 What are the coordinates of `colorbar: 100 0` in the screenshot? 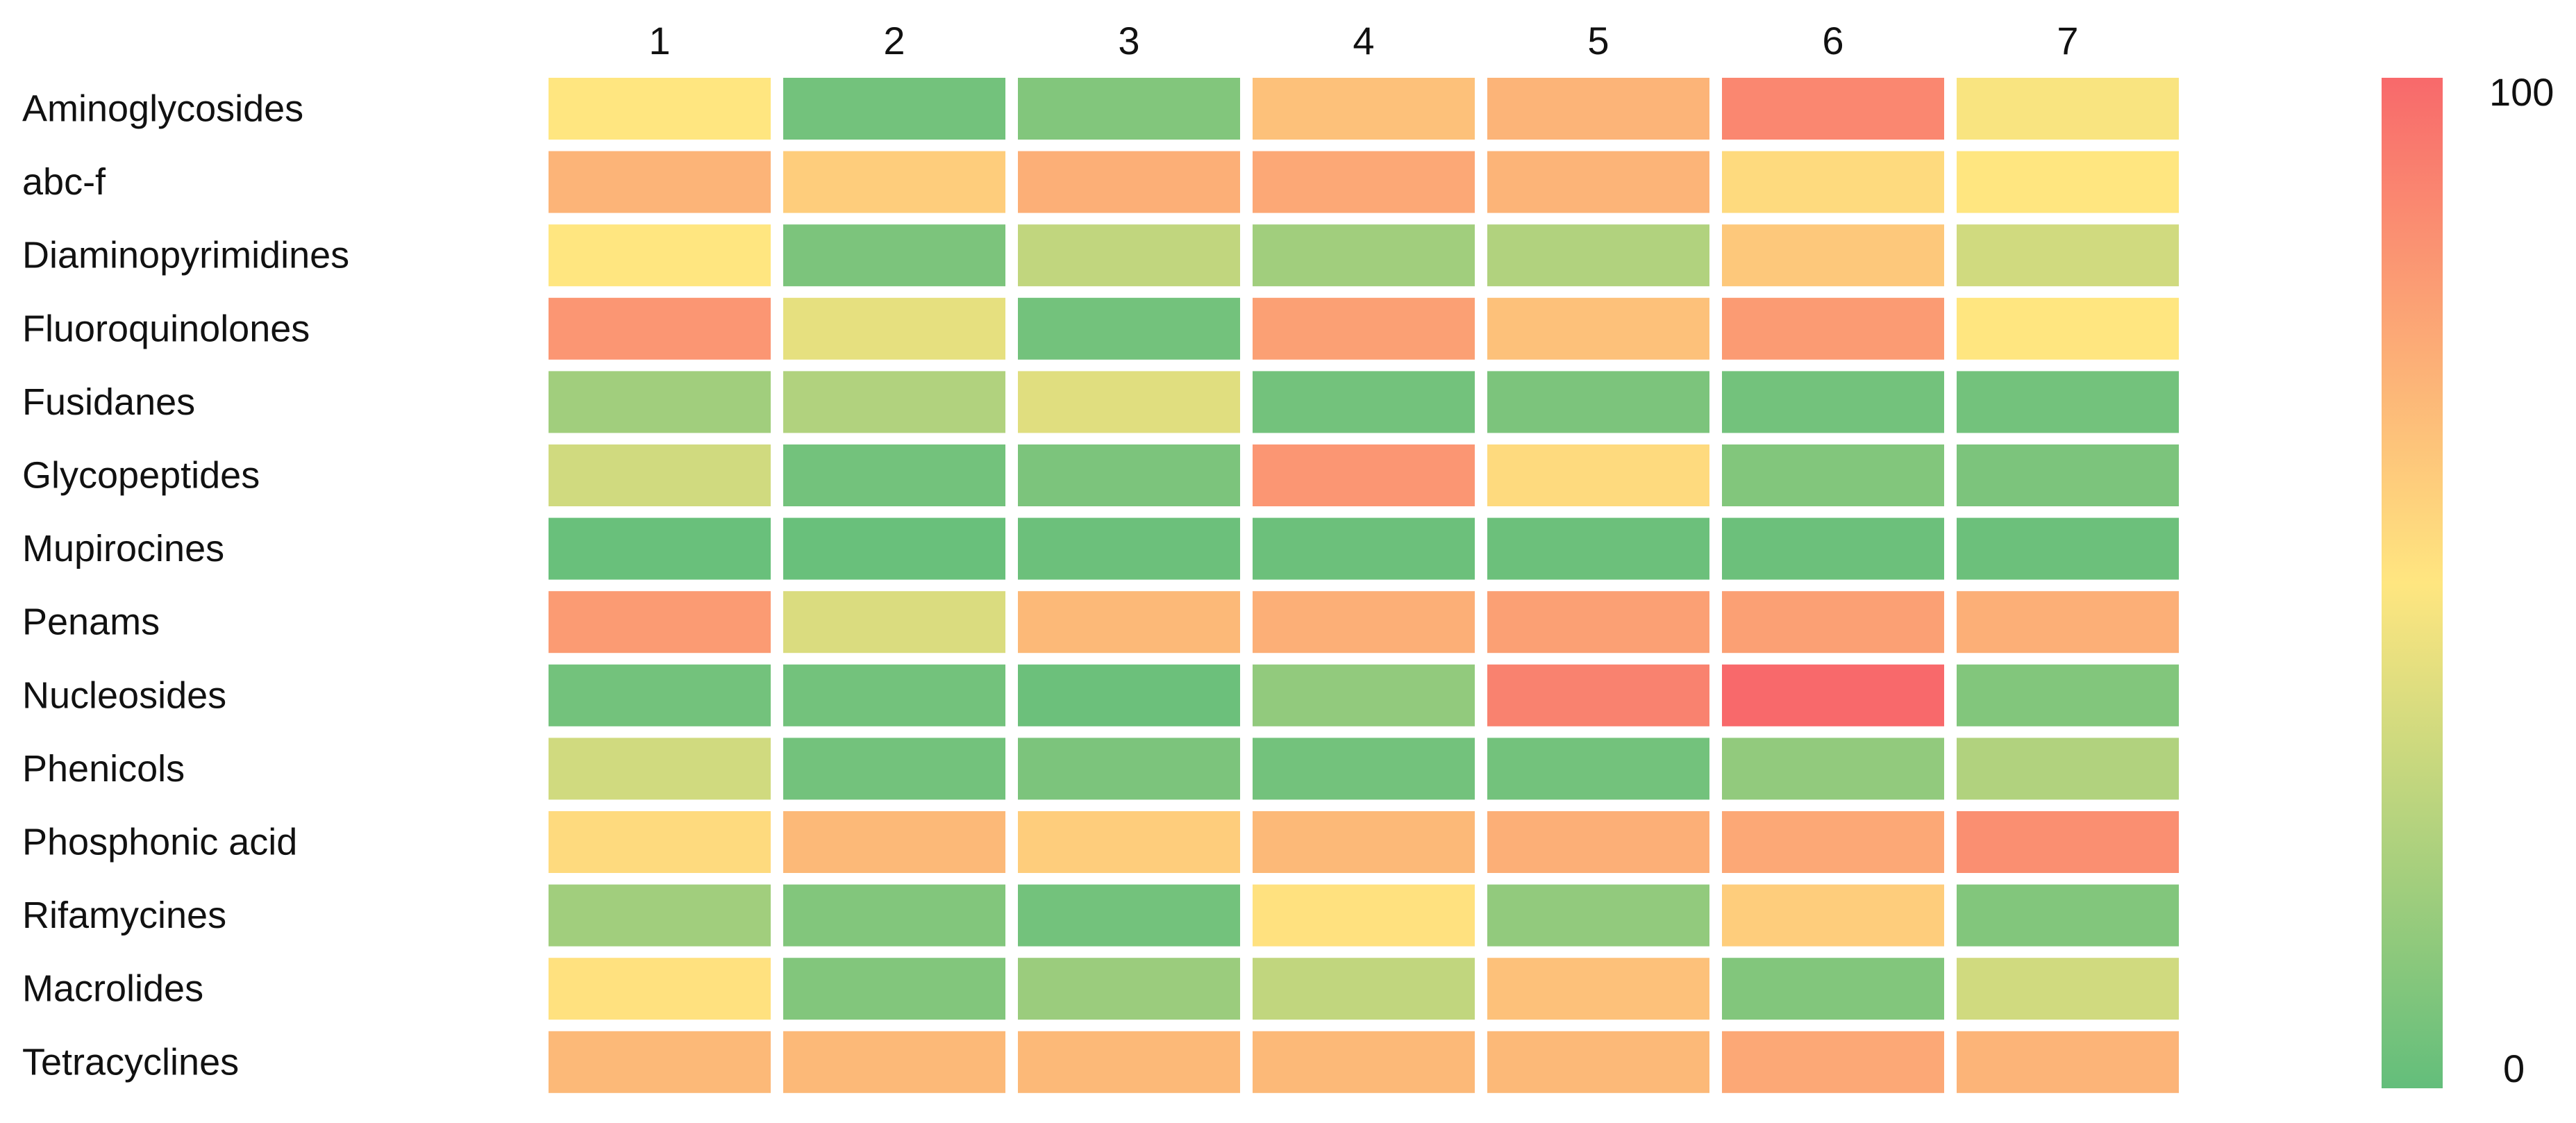 It's located at (2468, 580).